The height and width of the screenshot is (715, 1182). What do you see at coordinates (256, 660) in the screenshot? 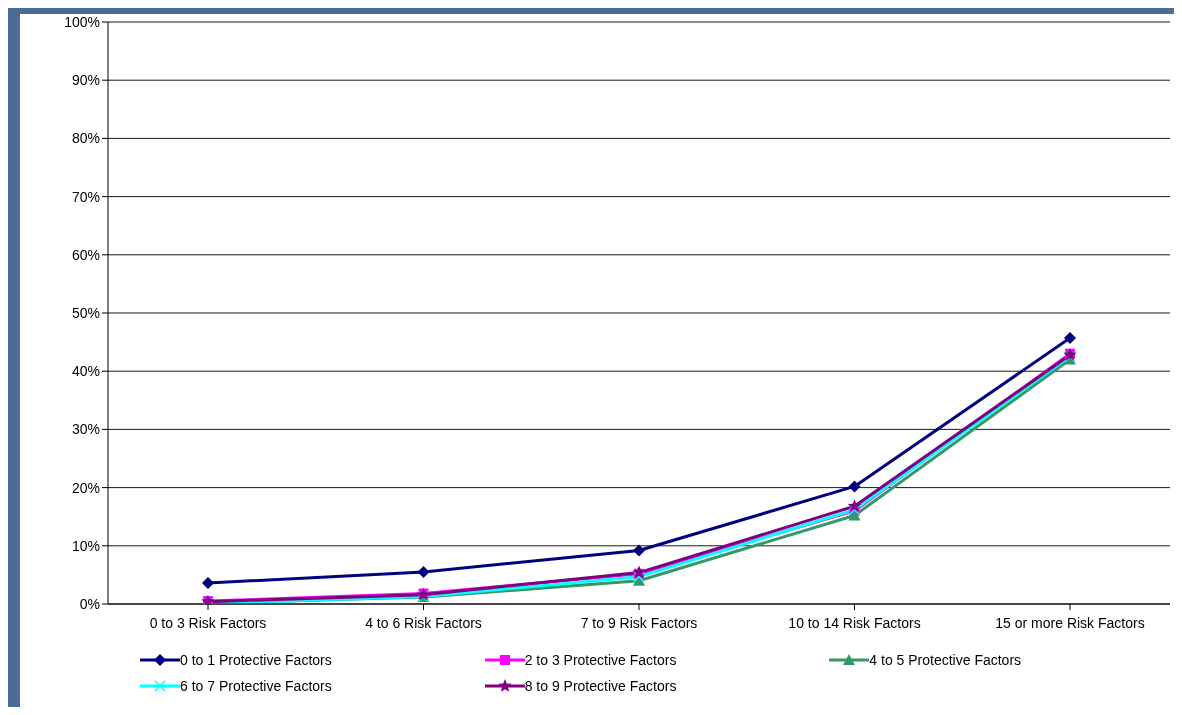
I see `legend-label: 0 to 1 Protective Factors` at bounding box center [256, 660].